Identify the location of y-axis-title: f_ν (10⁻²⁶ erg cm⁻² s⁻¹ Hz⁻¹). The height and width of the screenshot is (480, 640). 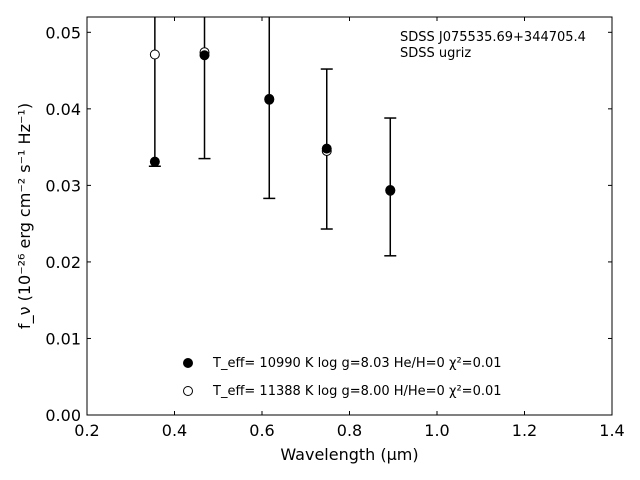
(25, 216).